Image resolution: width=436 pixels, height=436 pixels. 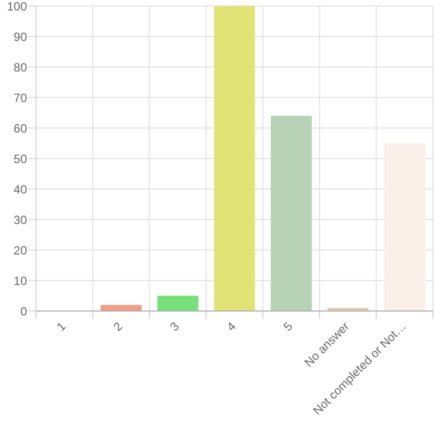 What do you see at coordinates (24, 311) in the screenshot?
I see `y-tick-label: 0` at bounding box center [24, 311].